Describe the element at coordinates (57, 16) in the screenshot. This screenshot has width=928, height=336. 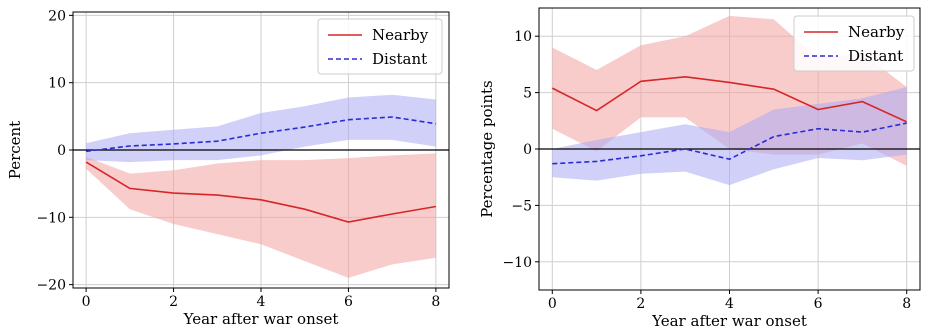
I see `y-tick-label: 20` at that location.